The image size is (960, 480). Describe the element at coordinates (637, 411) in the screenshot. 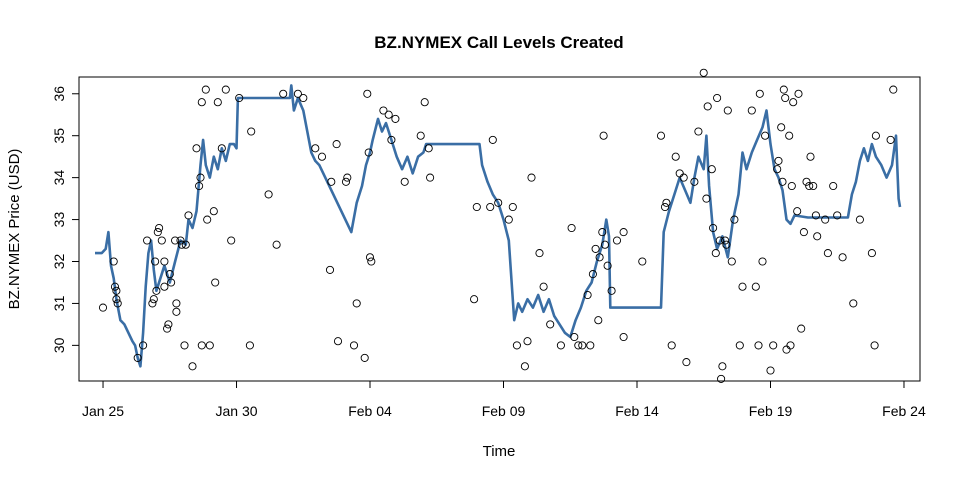

I see `x-tick-label: Feb 14` at that location.